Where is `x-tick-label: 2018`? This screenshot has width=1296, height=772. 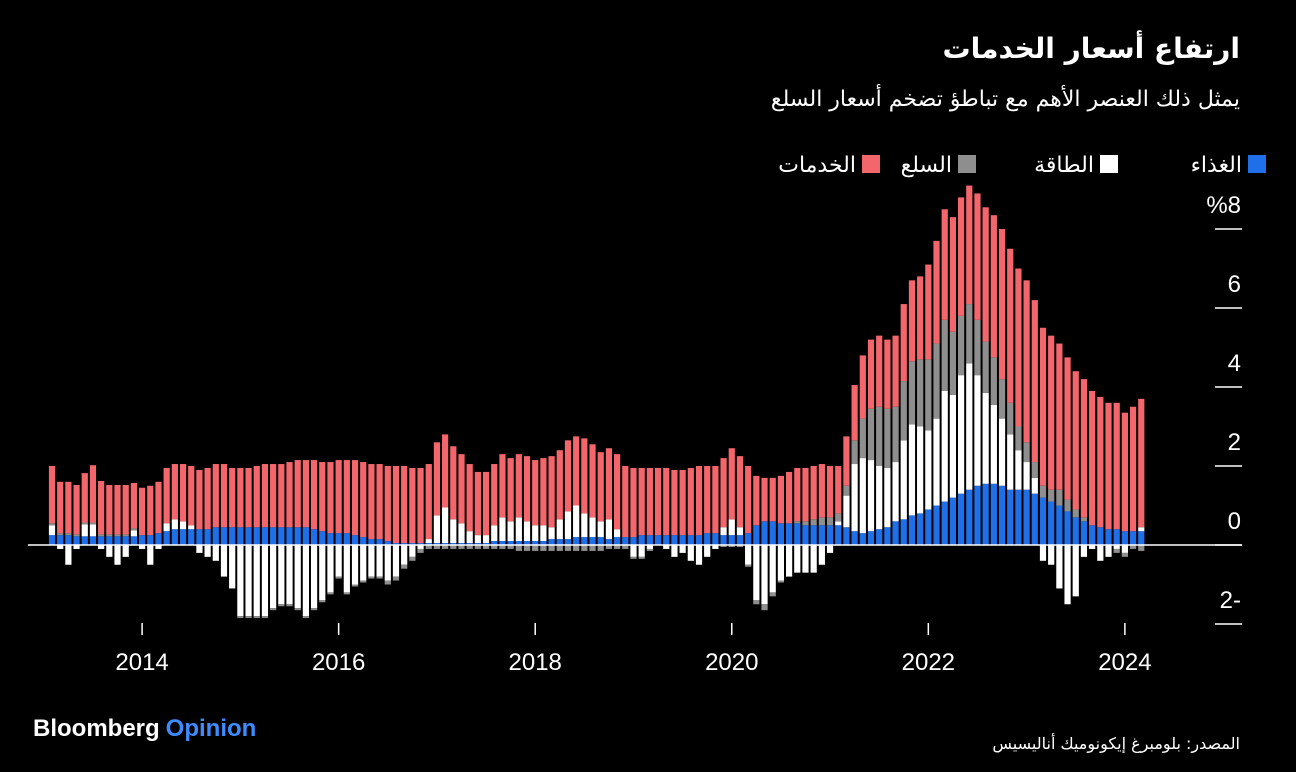
x-tick-label: 2018 is located at coordinates (535, 662).